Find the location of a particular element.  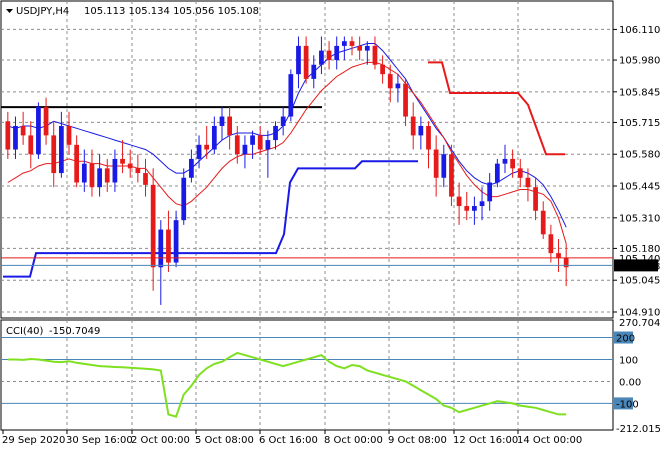

symbol-timeframe: USDJPY,H4 is located at coordinates (42, 11).